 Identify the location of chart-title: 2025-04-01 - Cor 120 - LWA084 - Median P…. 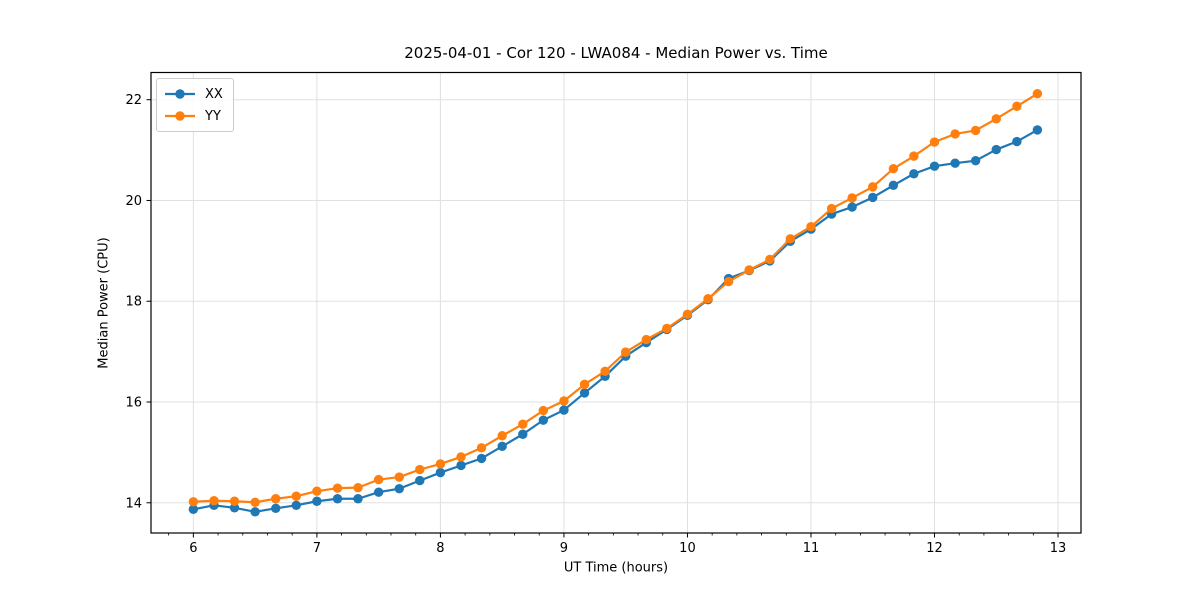
(616, 53).